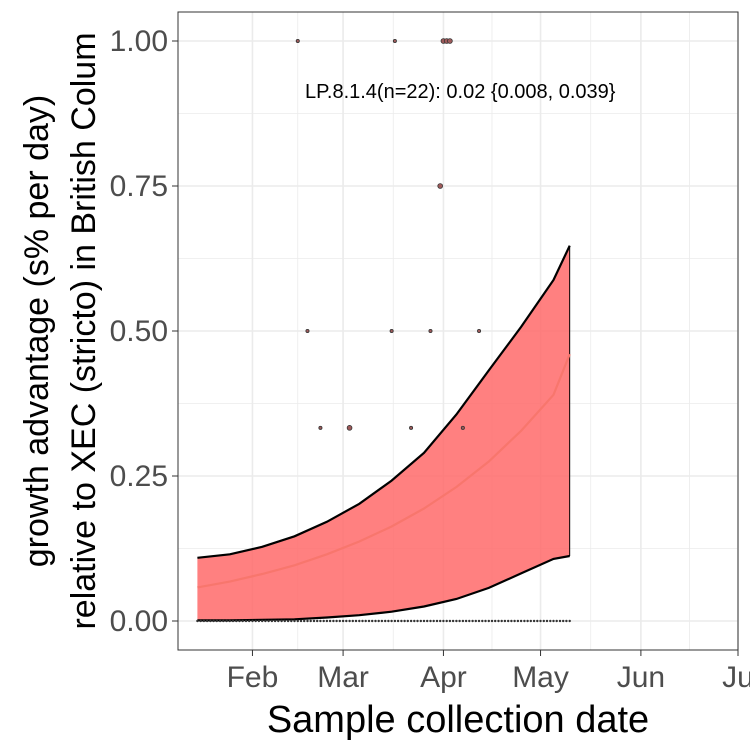  What do you see at coordinates (139, 41) in the screenshot?
I see `y-tick-label: 1.00` at bounding box center [139, 41].